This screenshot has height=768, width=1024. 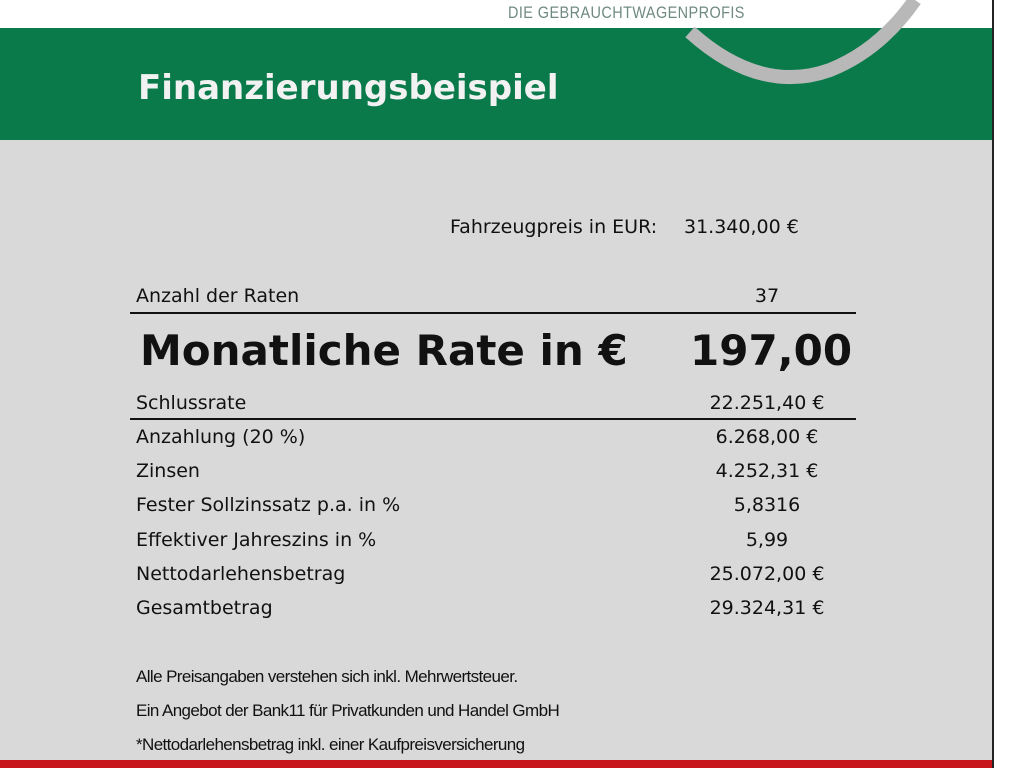 What do you see at coordinates (767, 540) in the screenshot?
I see `row-value: 5,99` at bounding box center [767, 540].